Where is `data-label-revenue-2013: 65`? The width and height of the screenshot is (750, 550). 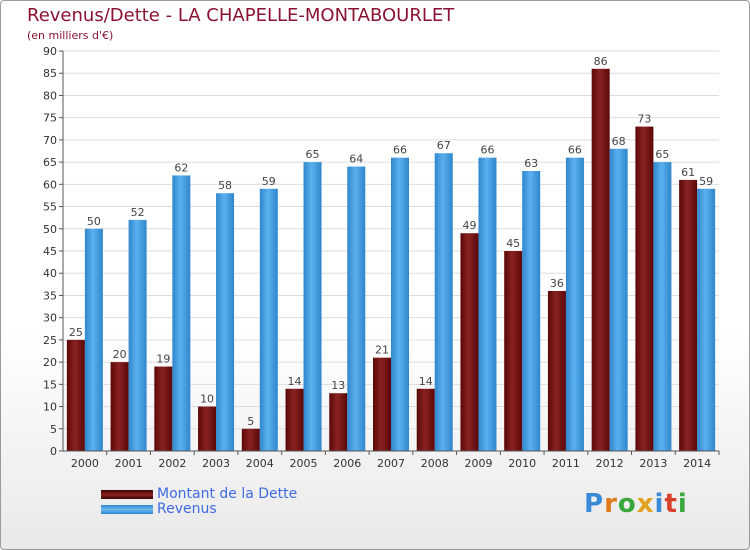
data-label-revenue-2013: 65 is located at coordinates (662, 154).